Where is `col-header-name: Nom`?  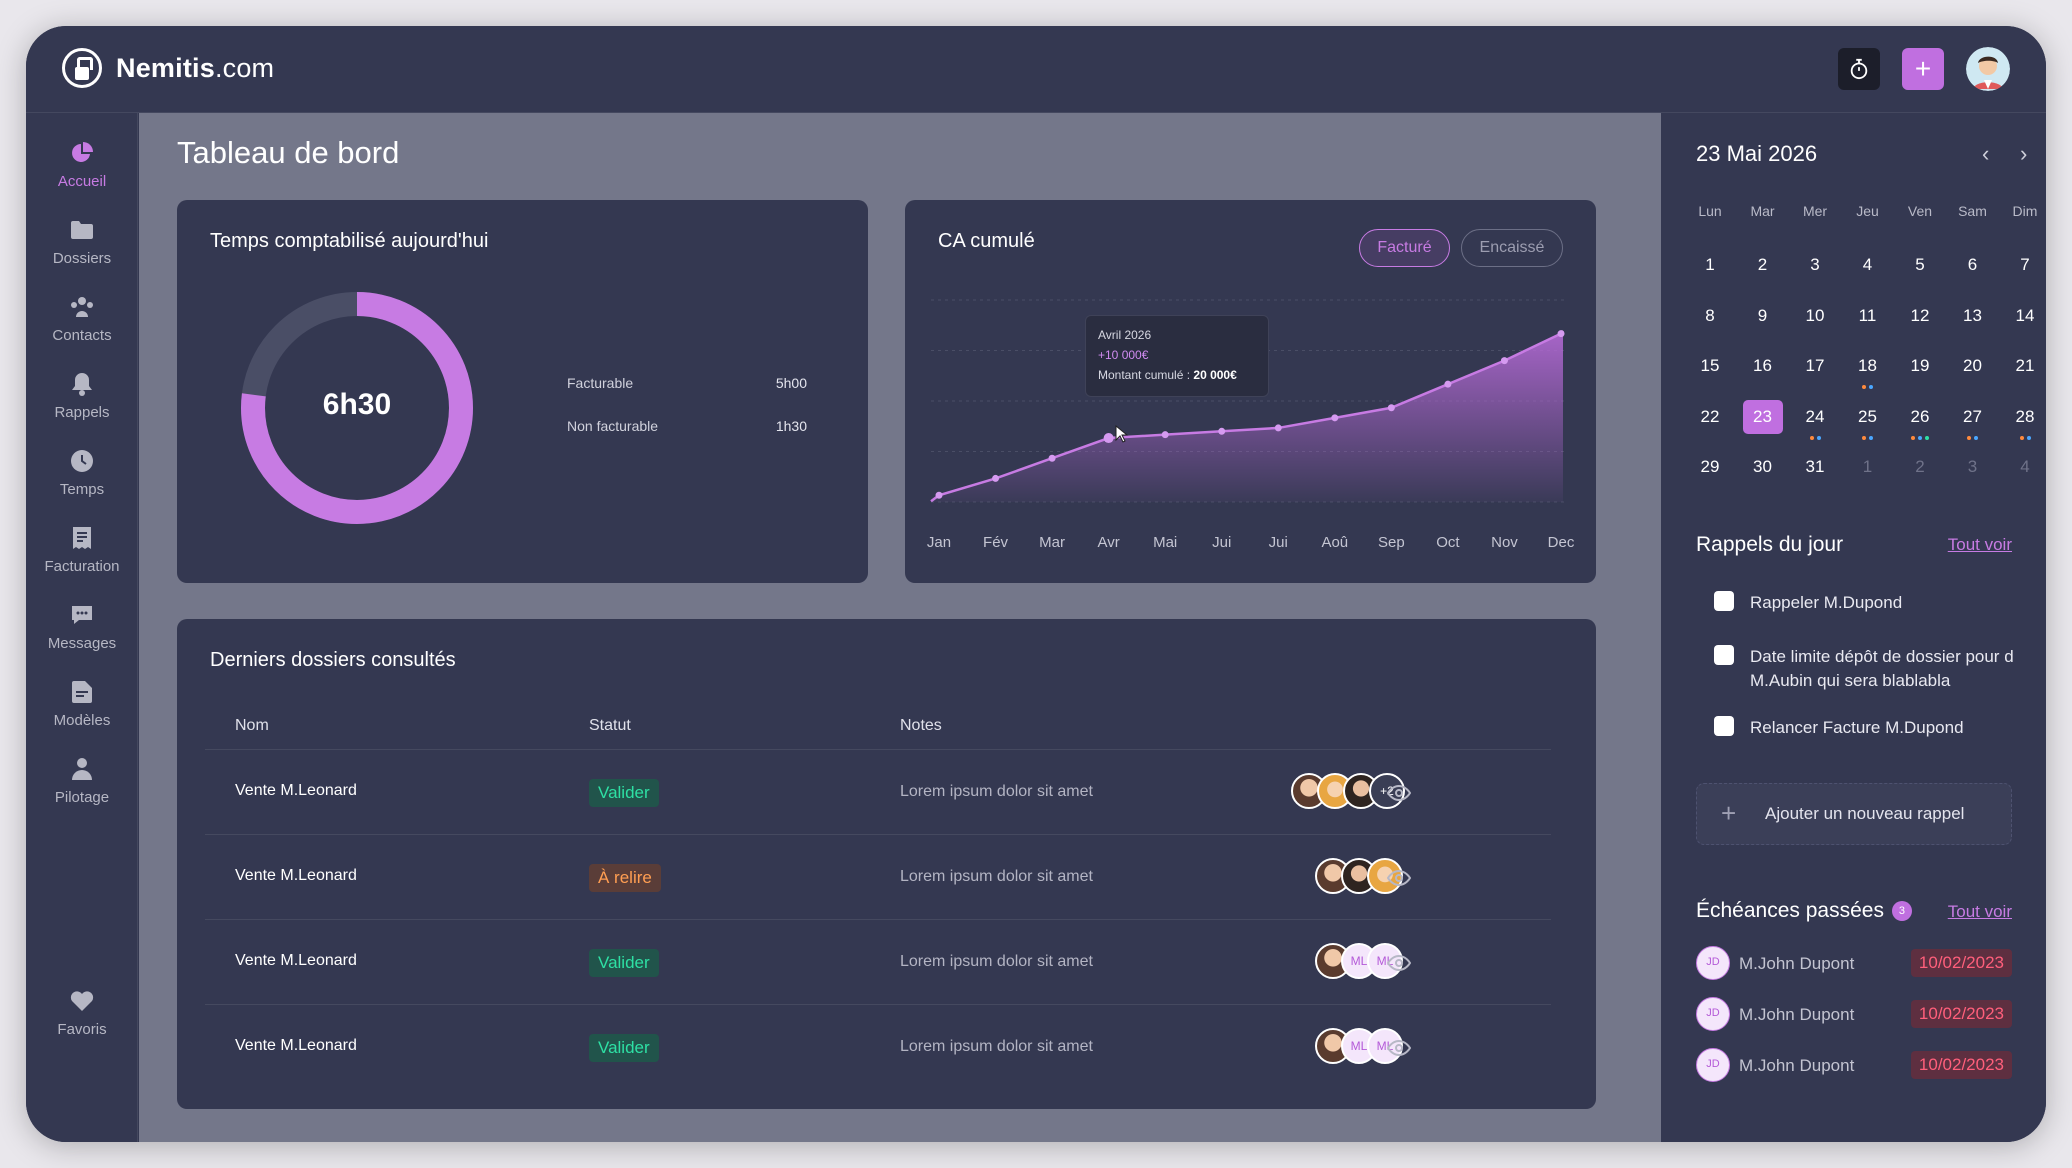
col-header-name: Nom is located at coordinates (252, 725).